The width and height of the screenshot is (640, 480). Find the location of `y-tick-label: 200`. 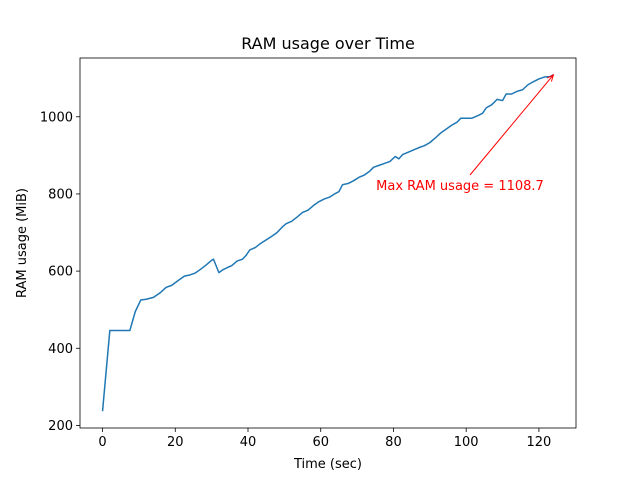

y-tick-label: 200 is located at coordinates (60, 426).